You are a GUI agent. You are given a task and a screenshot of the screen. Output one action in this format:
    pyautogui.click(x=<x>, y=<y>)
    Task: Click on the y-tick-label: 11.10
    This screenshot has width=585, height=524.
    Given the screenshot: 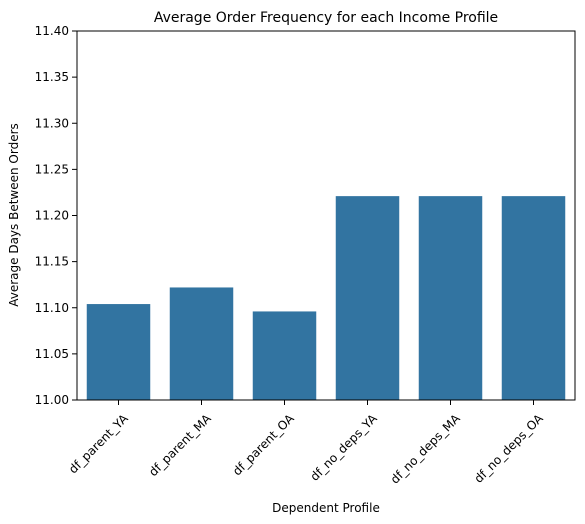 What is the action you would take?
    pyautogui.click(x=52, y=308)
    